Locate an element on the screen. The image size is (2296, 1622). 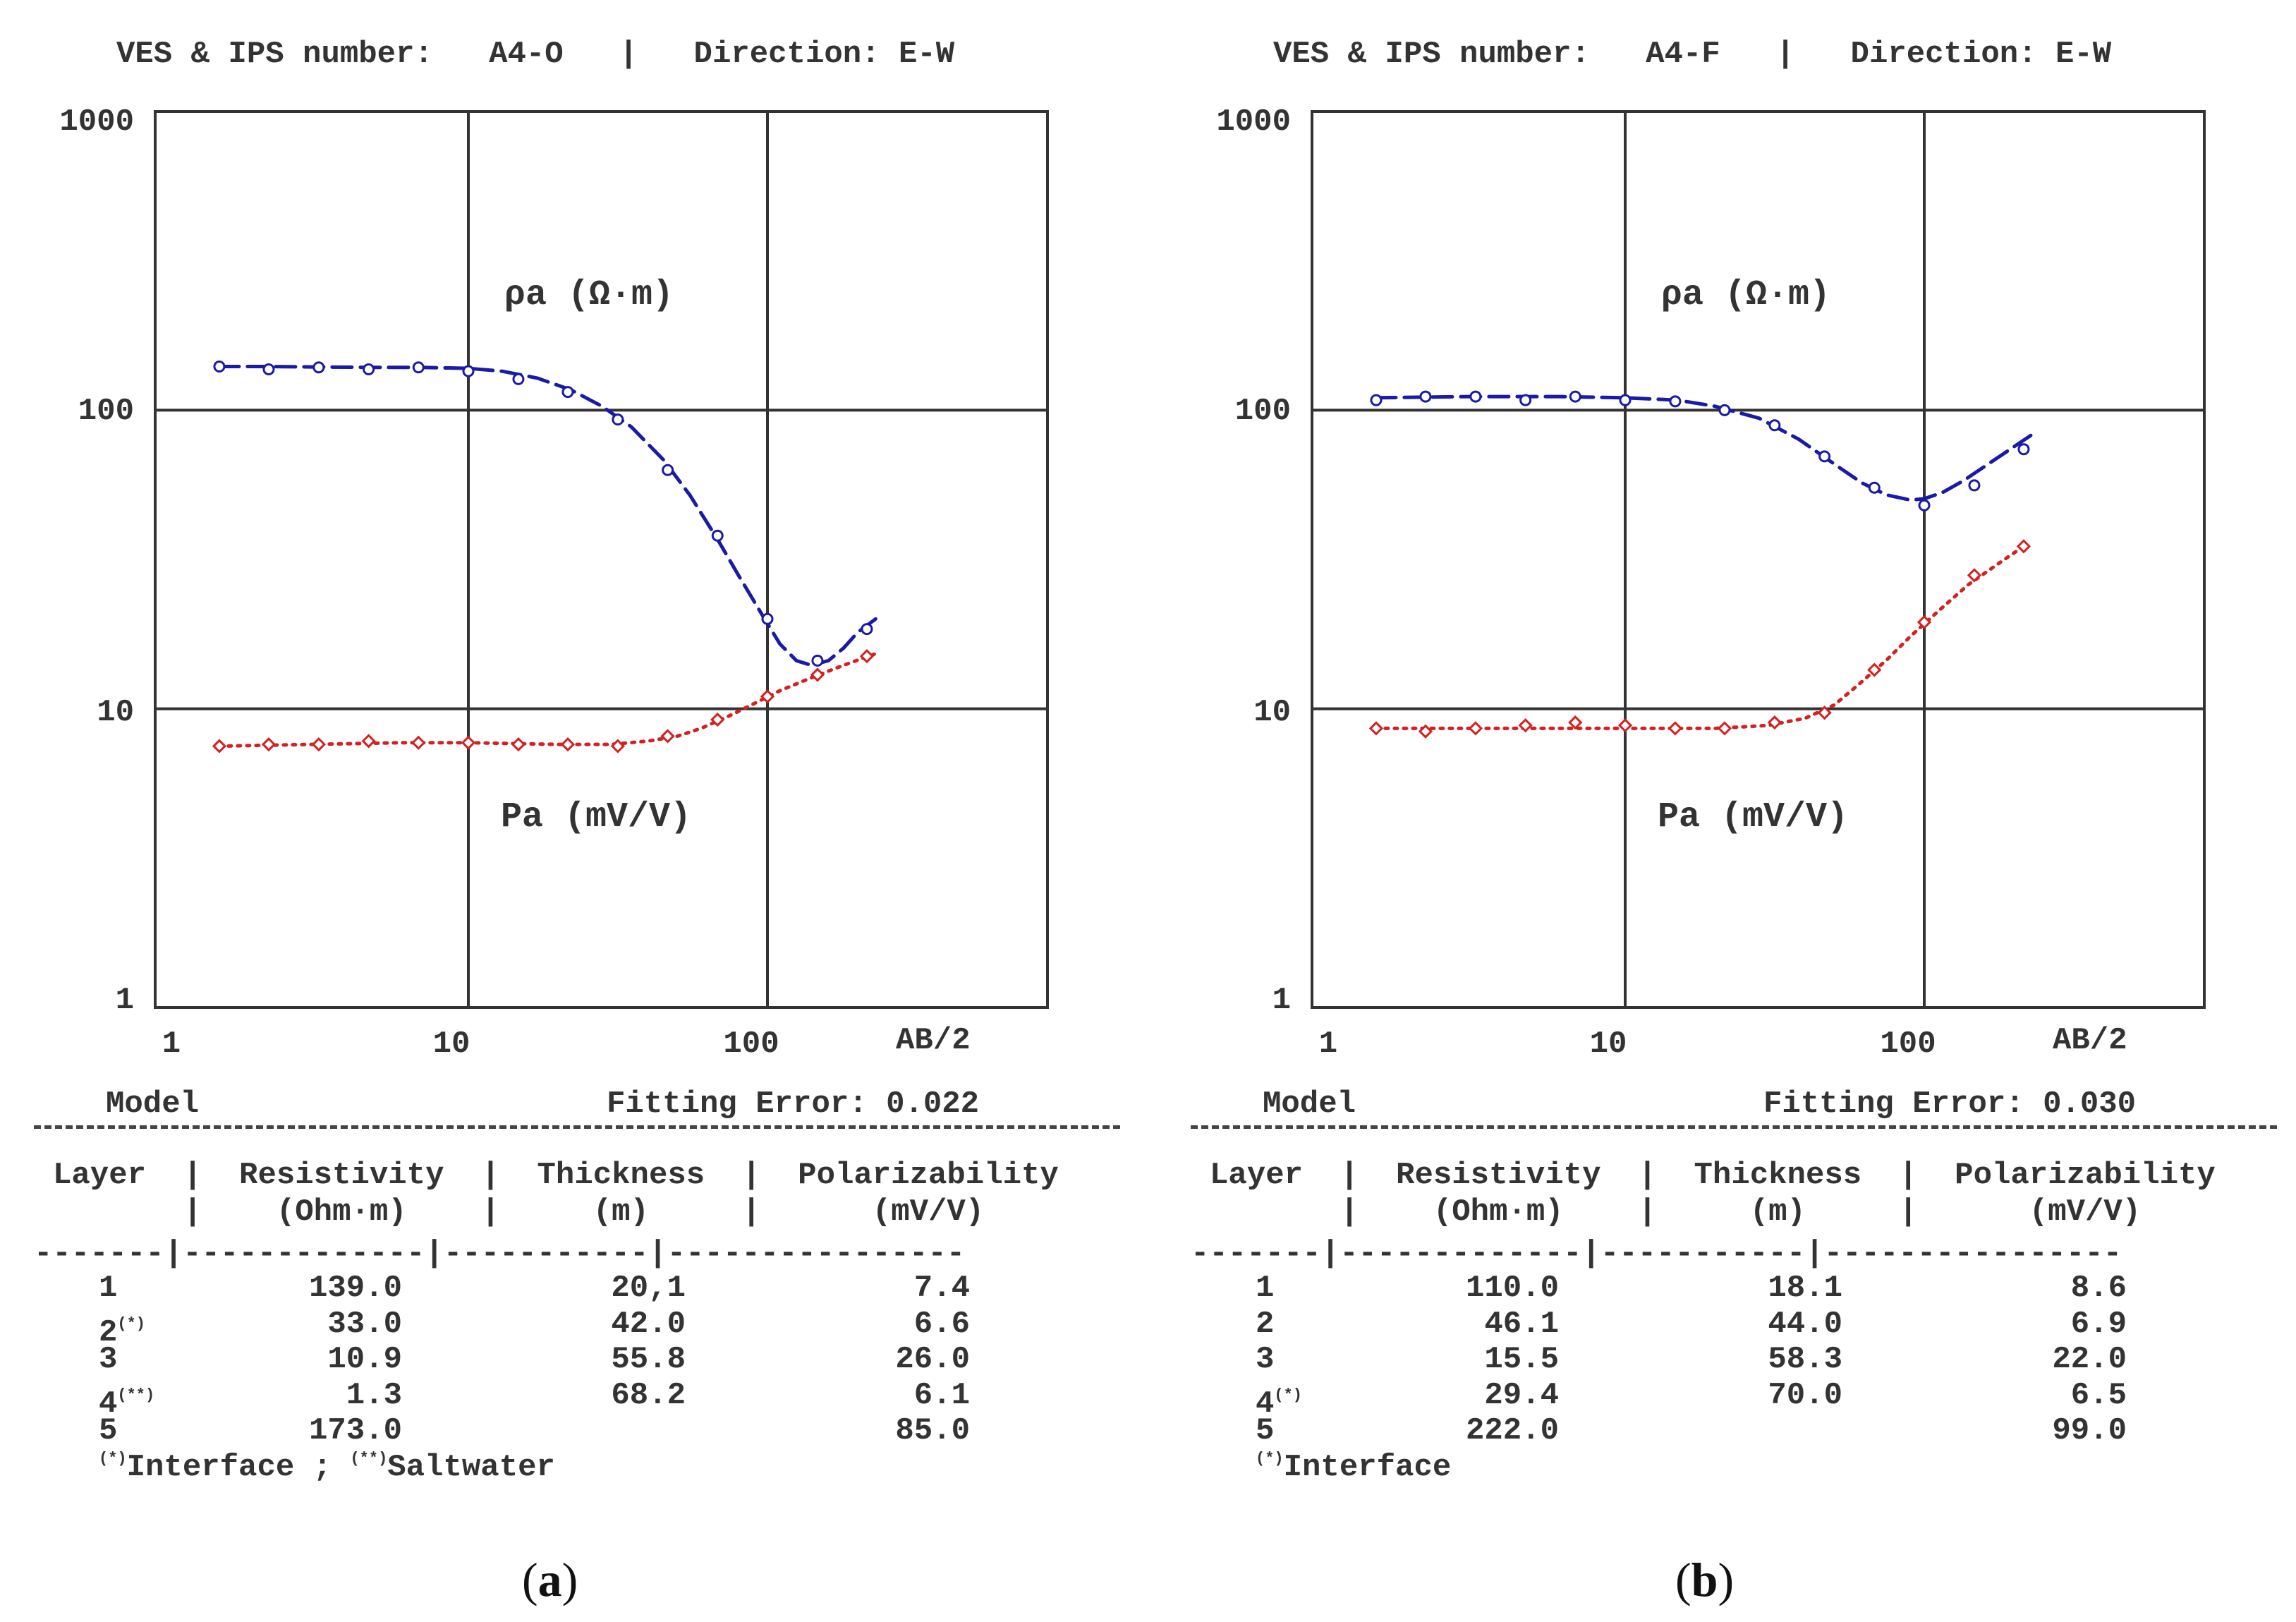
fitting-error: Fitting Error: 0.030 is located at coordinates (1950, 1104).